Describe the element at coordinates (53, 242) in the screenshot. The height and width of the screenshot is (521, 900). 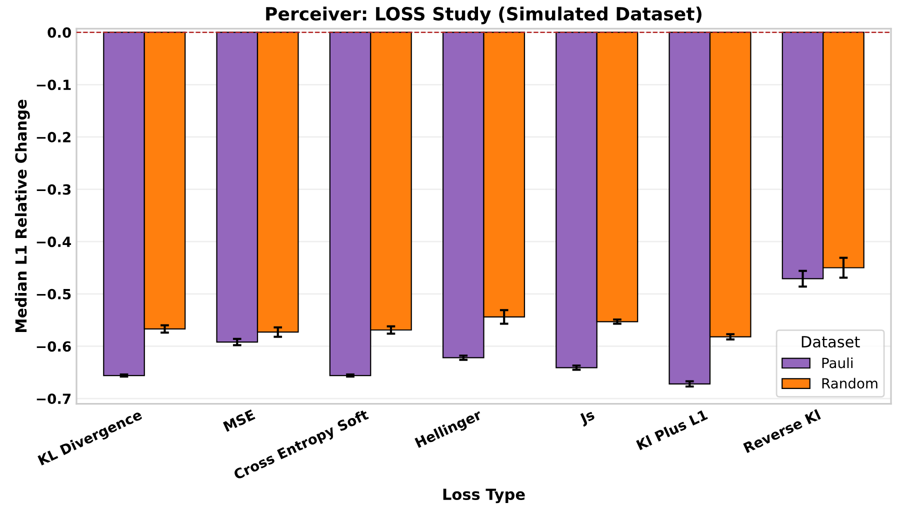
I see `y-tick-label: −0.4` at that location.